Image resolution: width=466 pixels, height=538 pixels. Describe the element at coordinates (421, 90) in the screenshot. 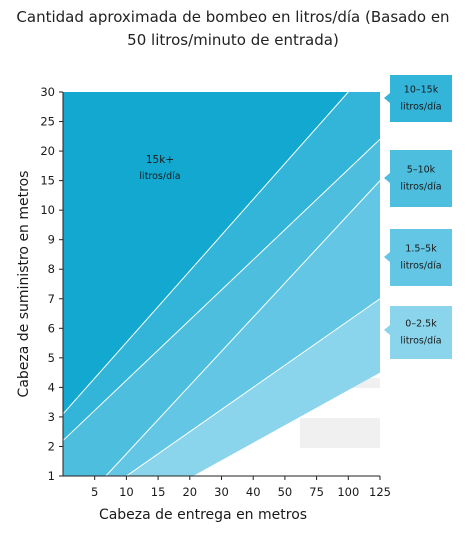

I see `legend-label-line: 10–15k` at that location.